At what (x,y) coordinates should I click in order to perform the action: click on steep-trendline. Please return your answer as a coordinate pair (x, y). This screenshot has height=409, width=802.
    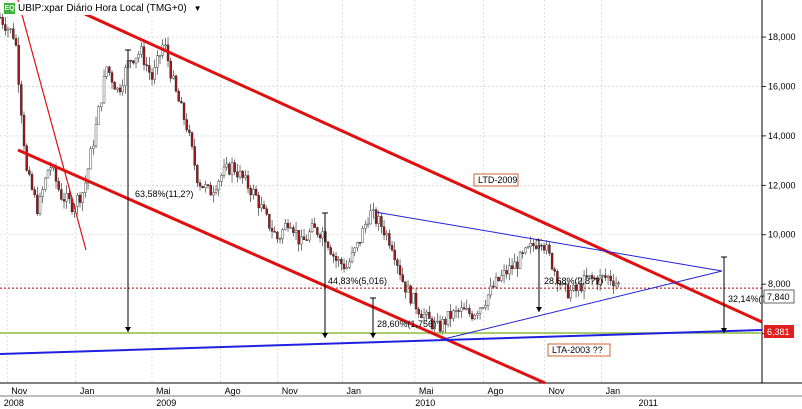
    Looking at the image, I should click on (52, 125).